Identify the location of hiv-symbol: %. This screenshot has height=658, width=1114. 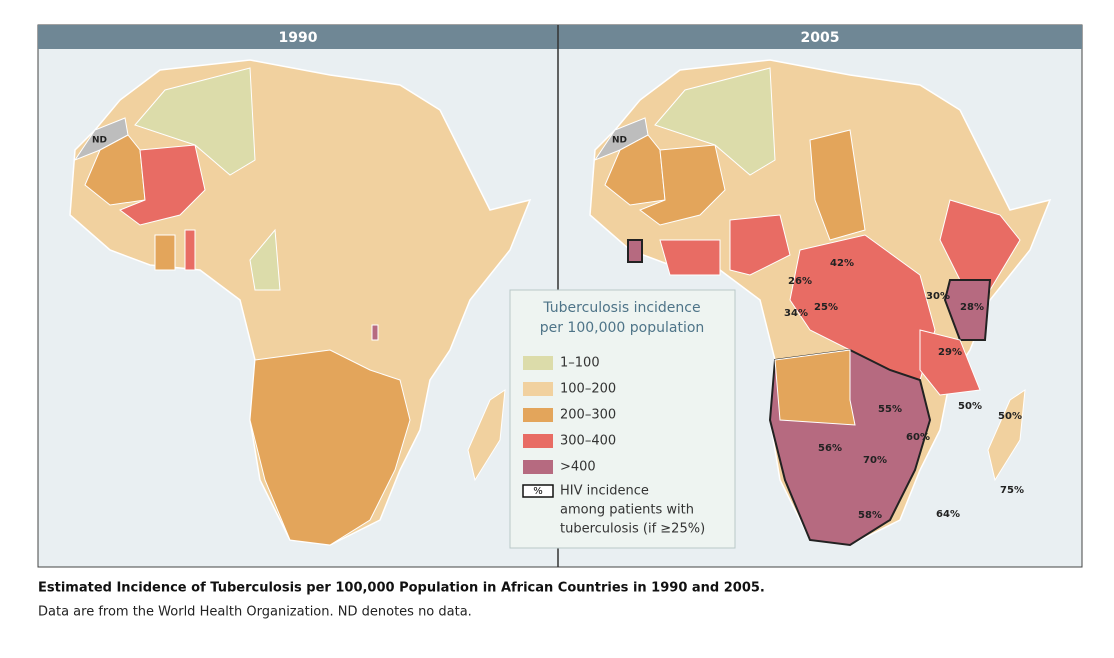
(538, 491).